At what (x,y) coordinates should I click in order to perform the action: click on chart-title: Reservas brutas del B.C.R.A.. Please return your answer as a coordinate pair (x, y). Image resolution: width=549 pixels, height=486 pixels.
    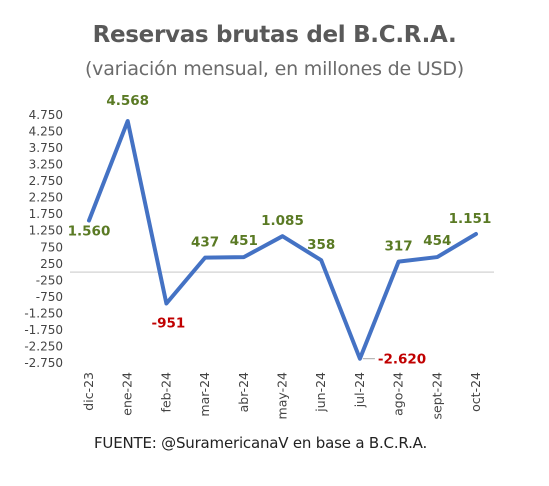
    Looking at the image, I should click on (274, 35).